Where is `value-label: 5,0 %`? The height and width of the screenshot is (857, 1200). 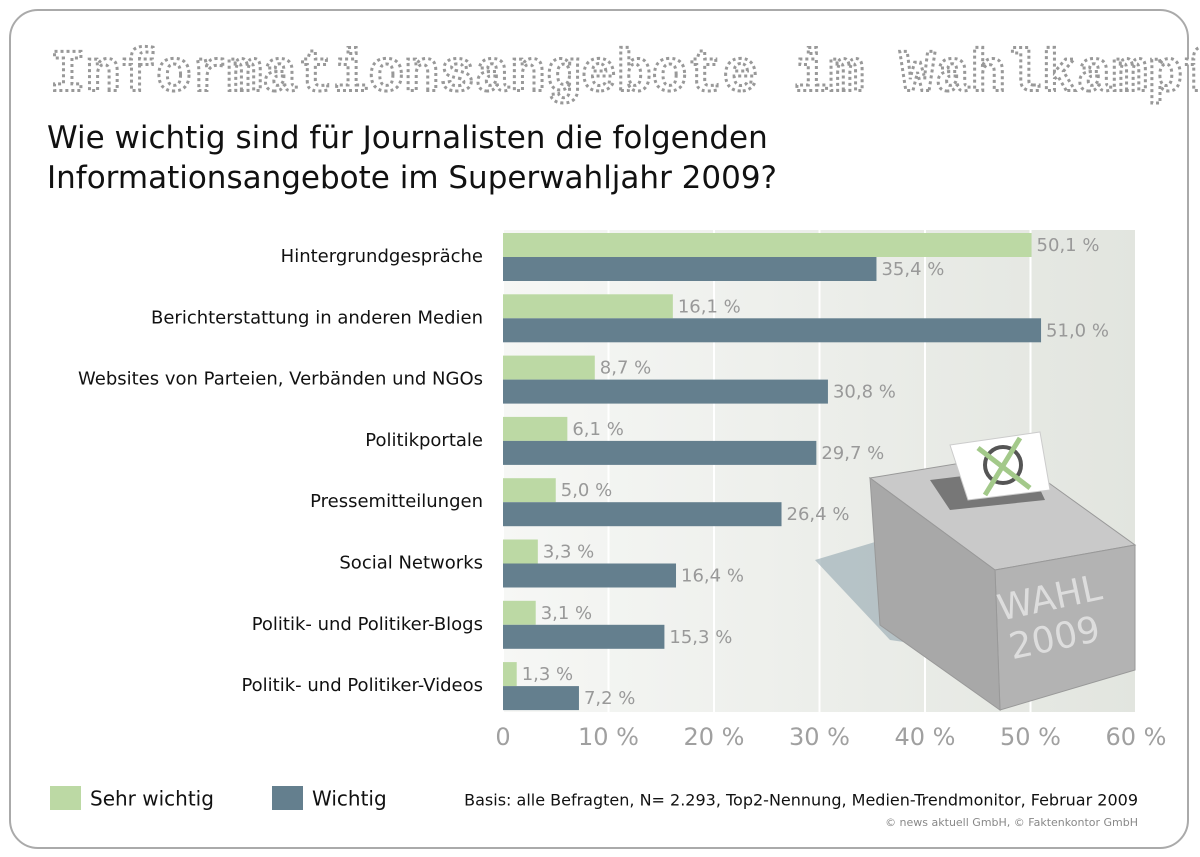 value-label: 5,0 % is located at coordinates (586, 490).